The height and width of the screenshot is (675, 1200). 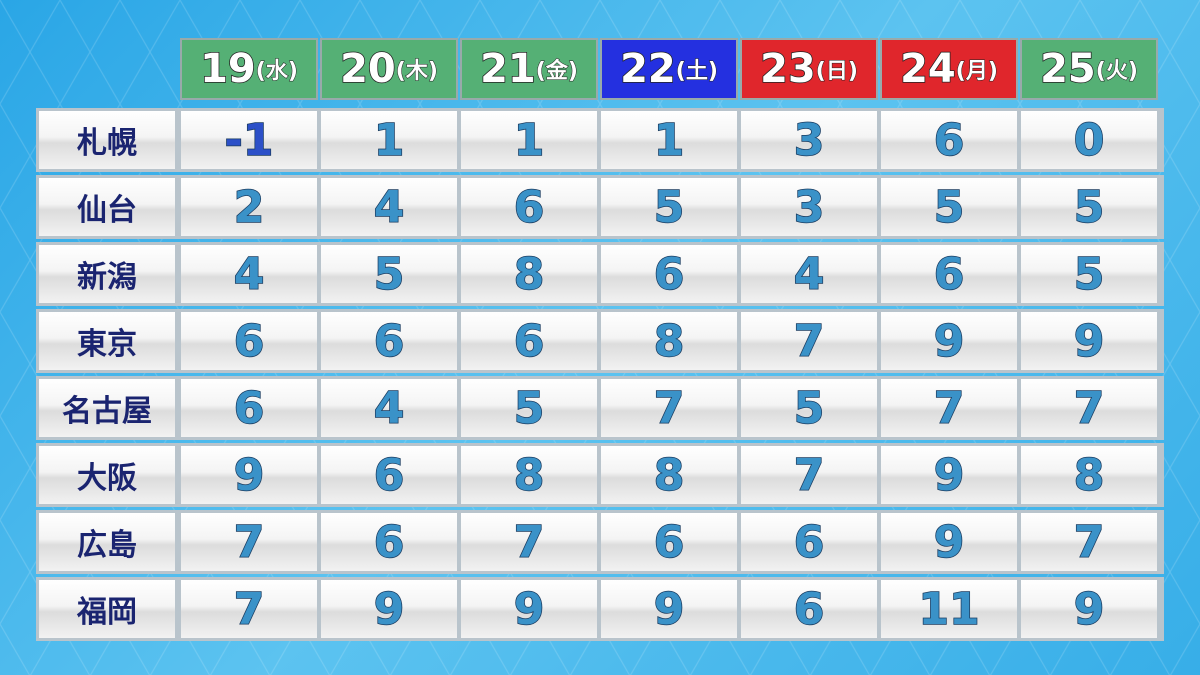 What do you see at coordinates (416, 72) in the screenshot?
I see `day-weekday: (木)` at bounding box center [416, 72].